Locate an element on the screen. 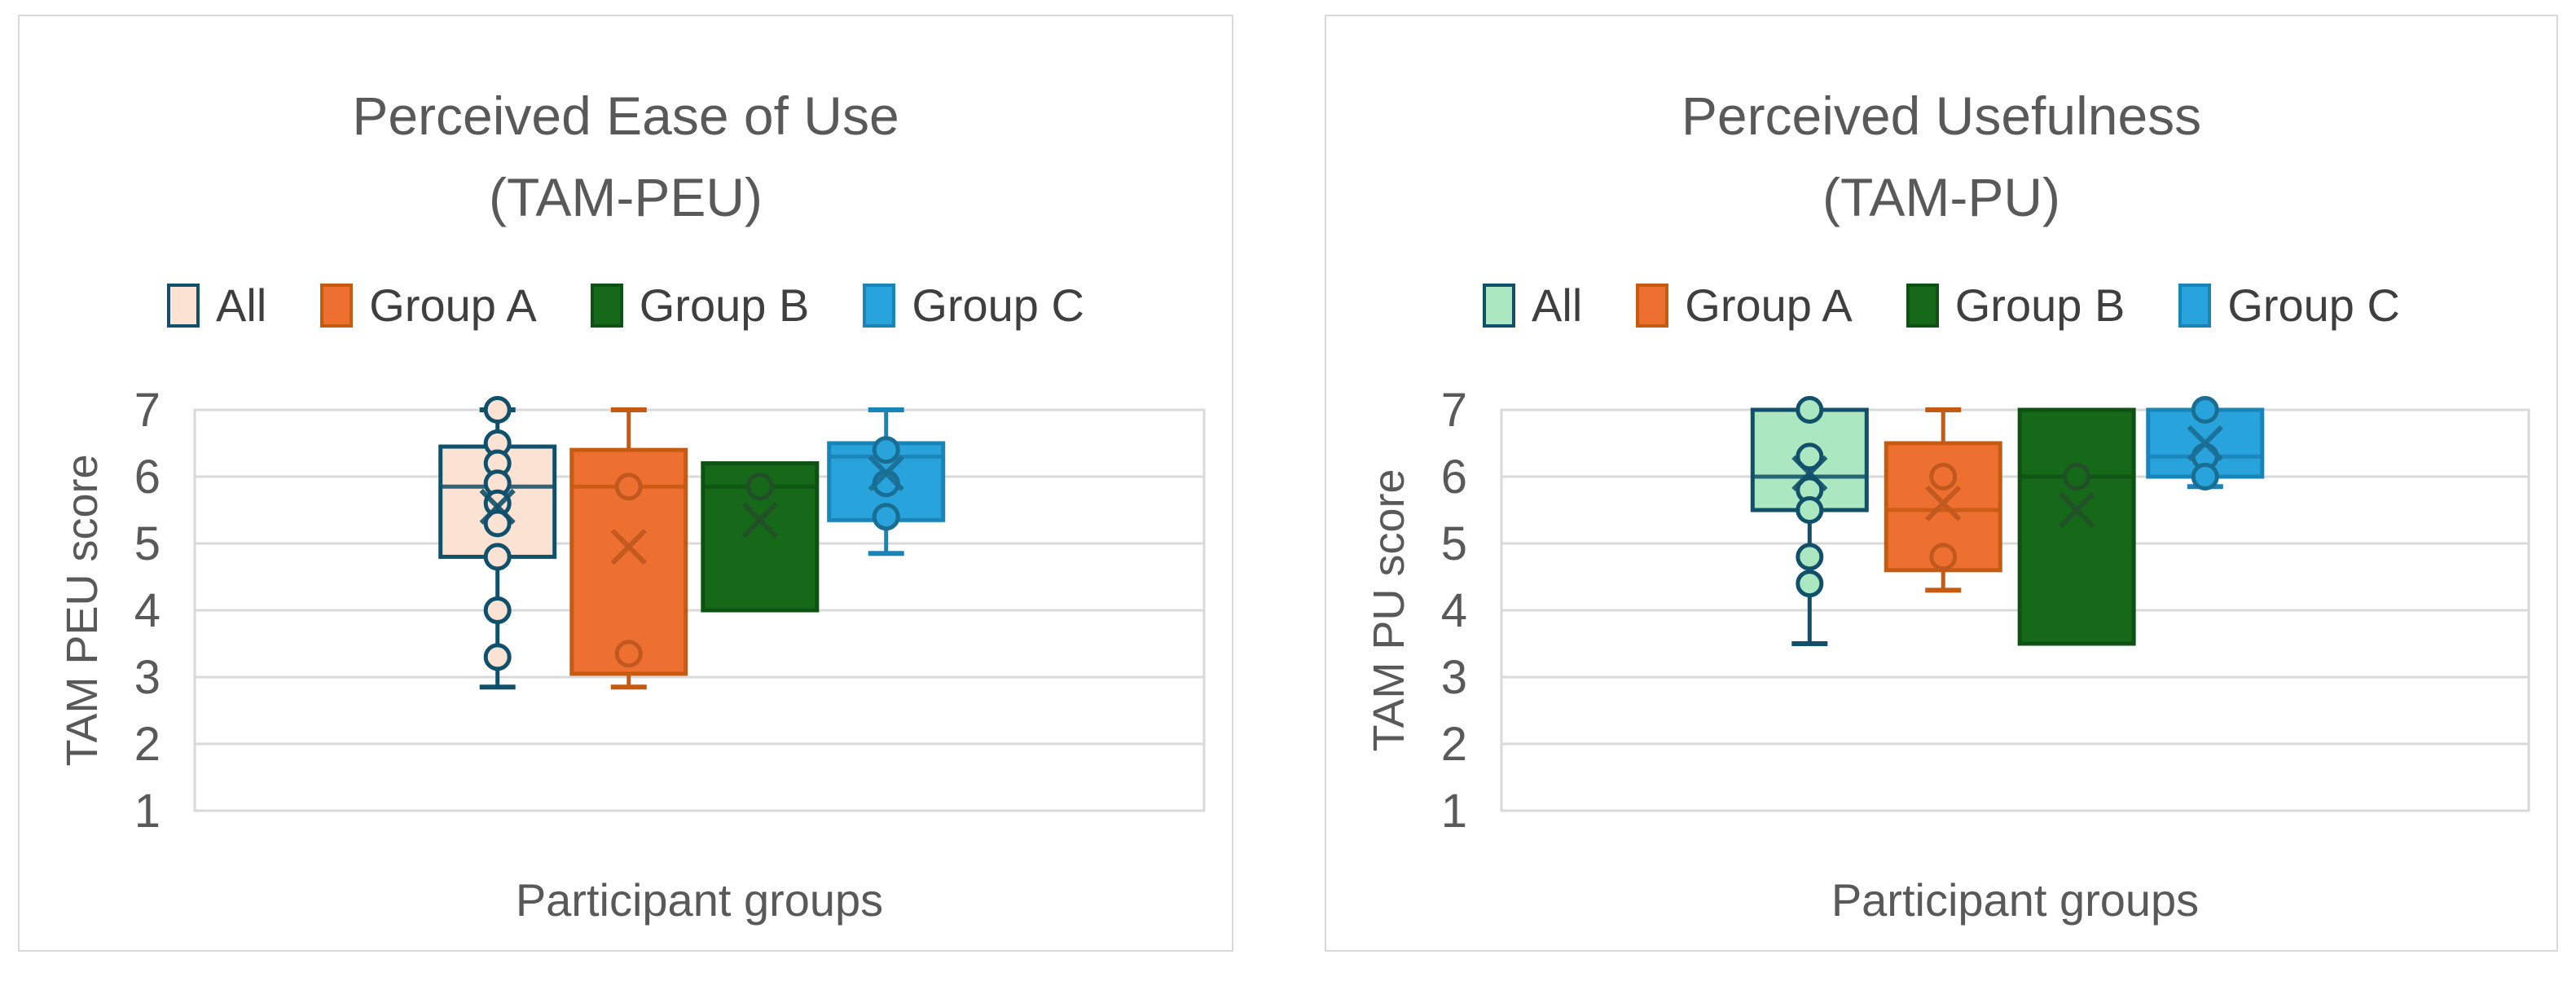  x-axis-title-peu: Participant groups is located at coordinates (699, 900).